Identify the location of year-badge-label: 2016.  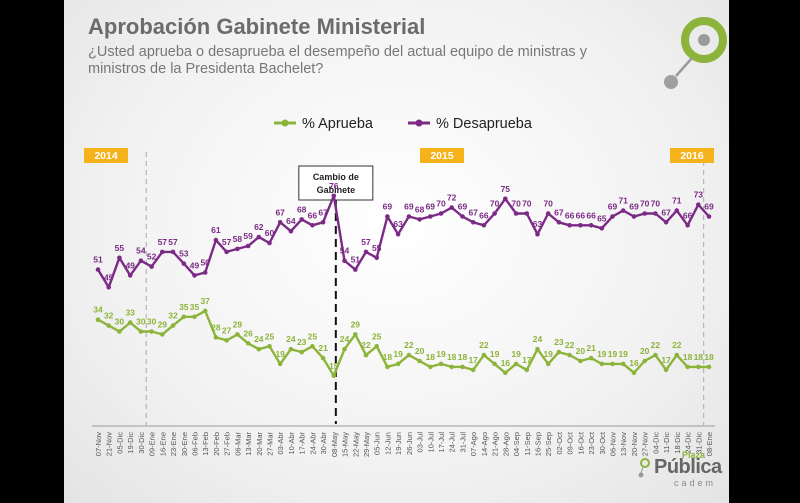
(692, 156).